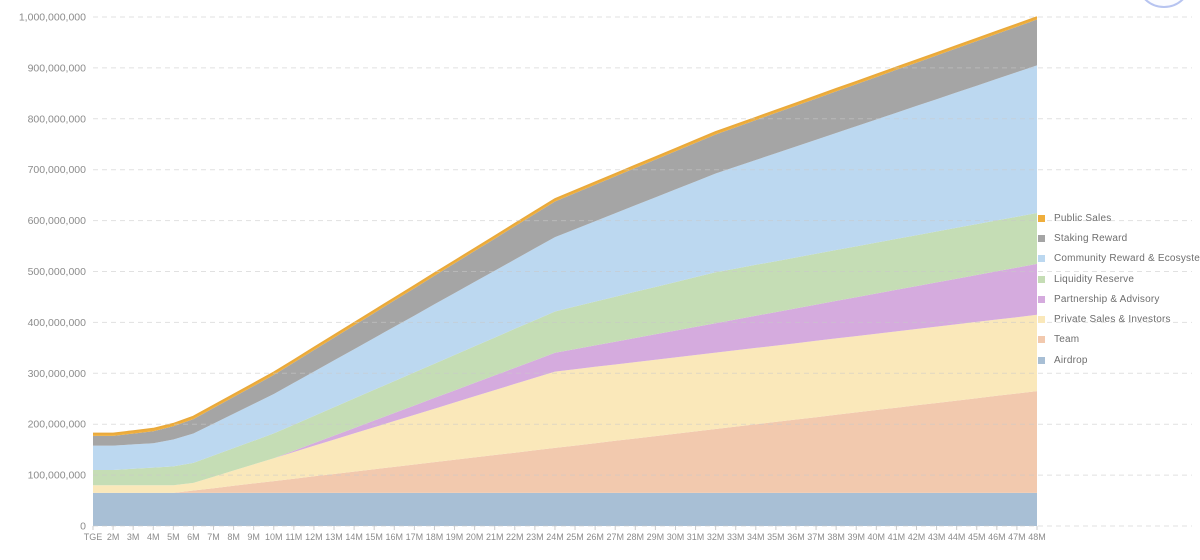 This screenshot has width=1200, height=560. What do you see at coordinates (57, 221) in the screenshot?
I see `y-axis-label: 600,000,000` at bounding box center [57, 221].